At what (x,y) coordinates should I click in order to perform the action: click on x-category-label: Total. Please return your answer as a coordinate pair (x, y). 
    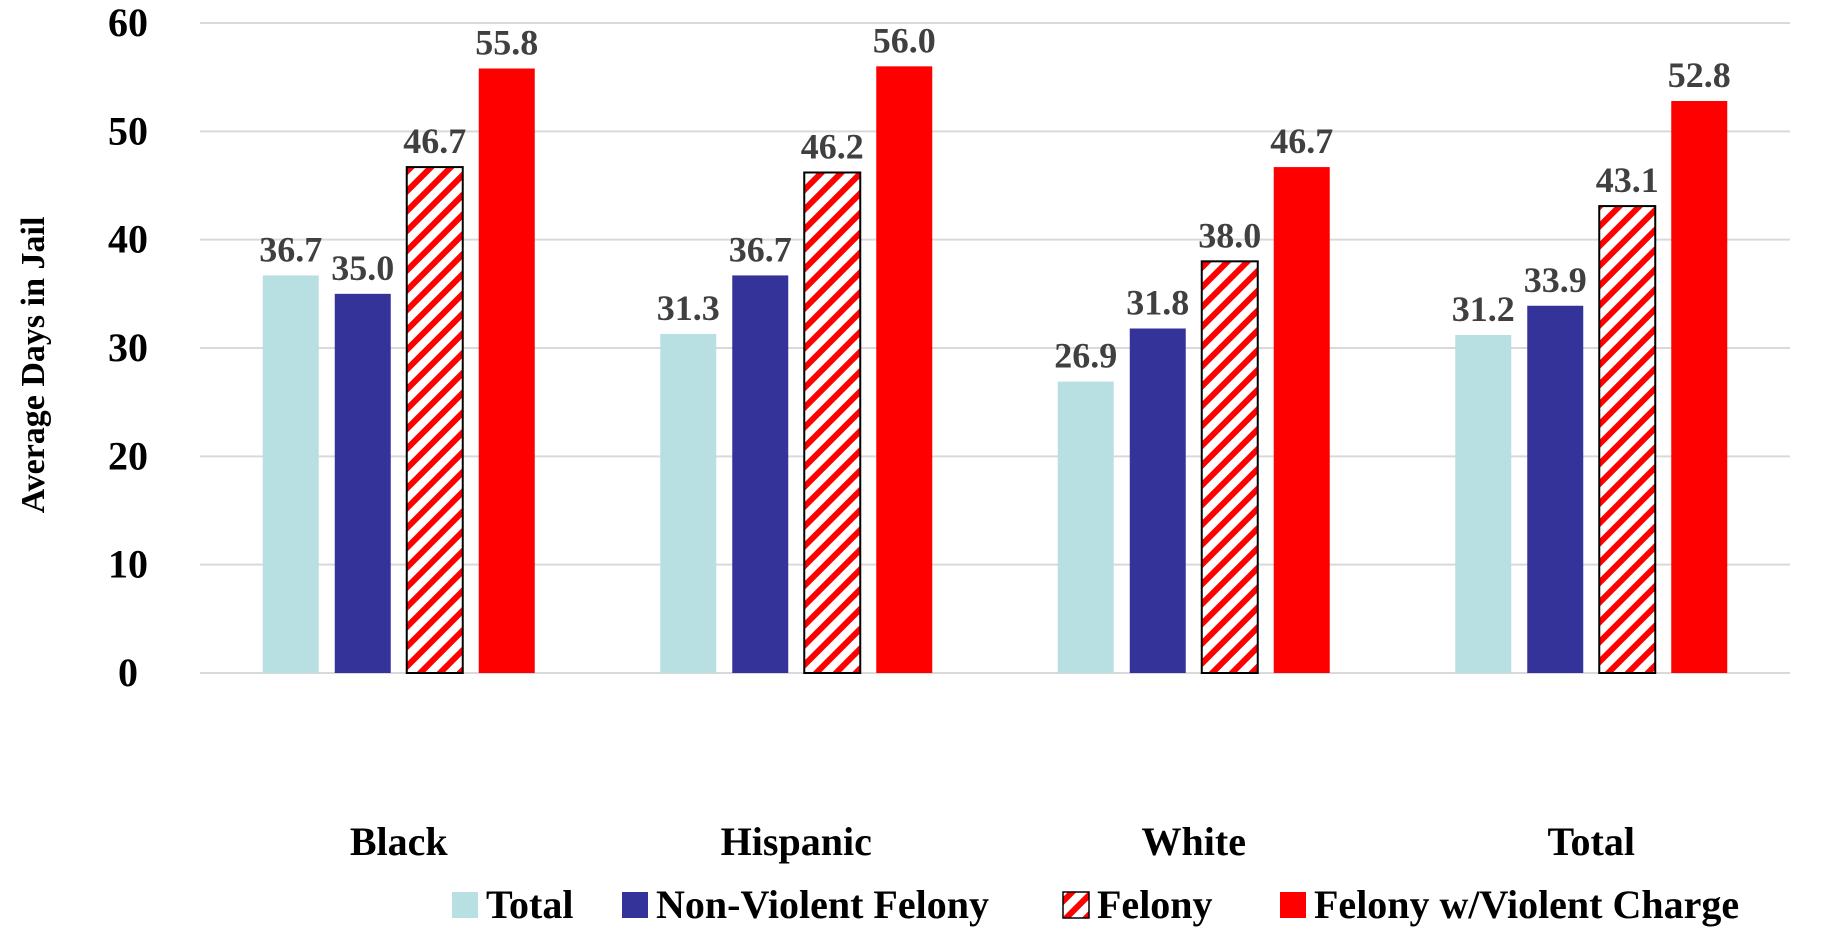
    Looking at the image, I should click on (1591, 841).